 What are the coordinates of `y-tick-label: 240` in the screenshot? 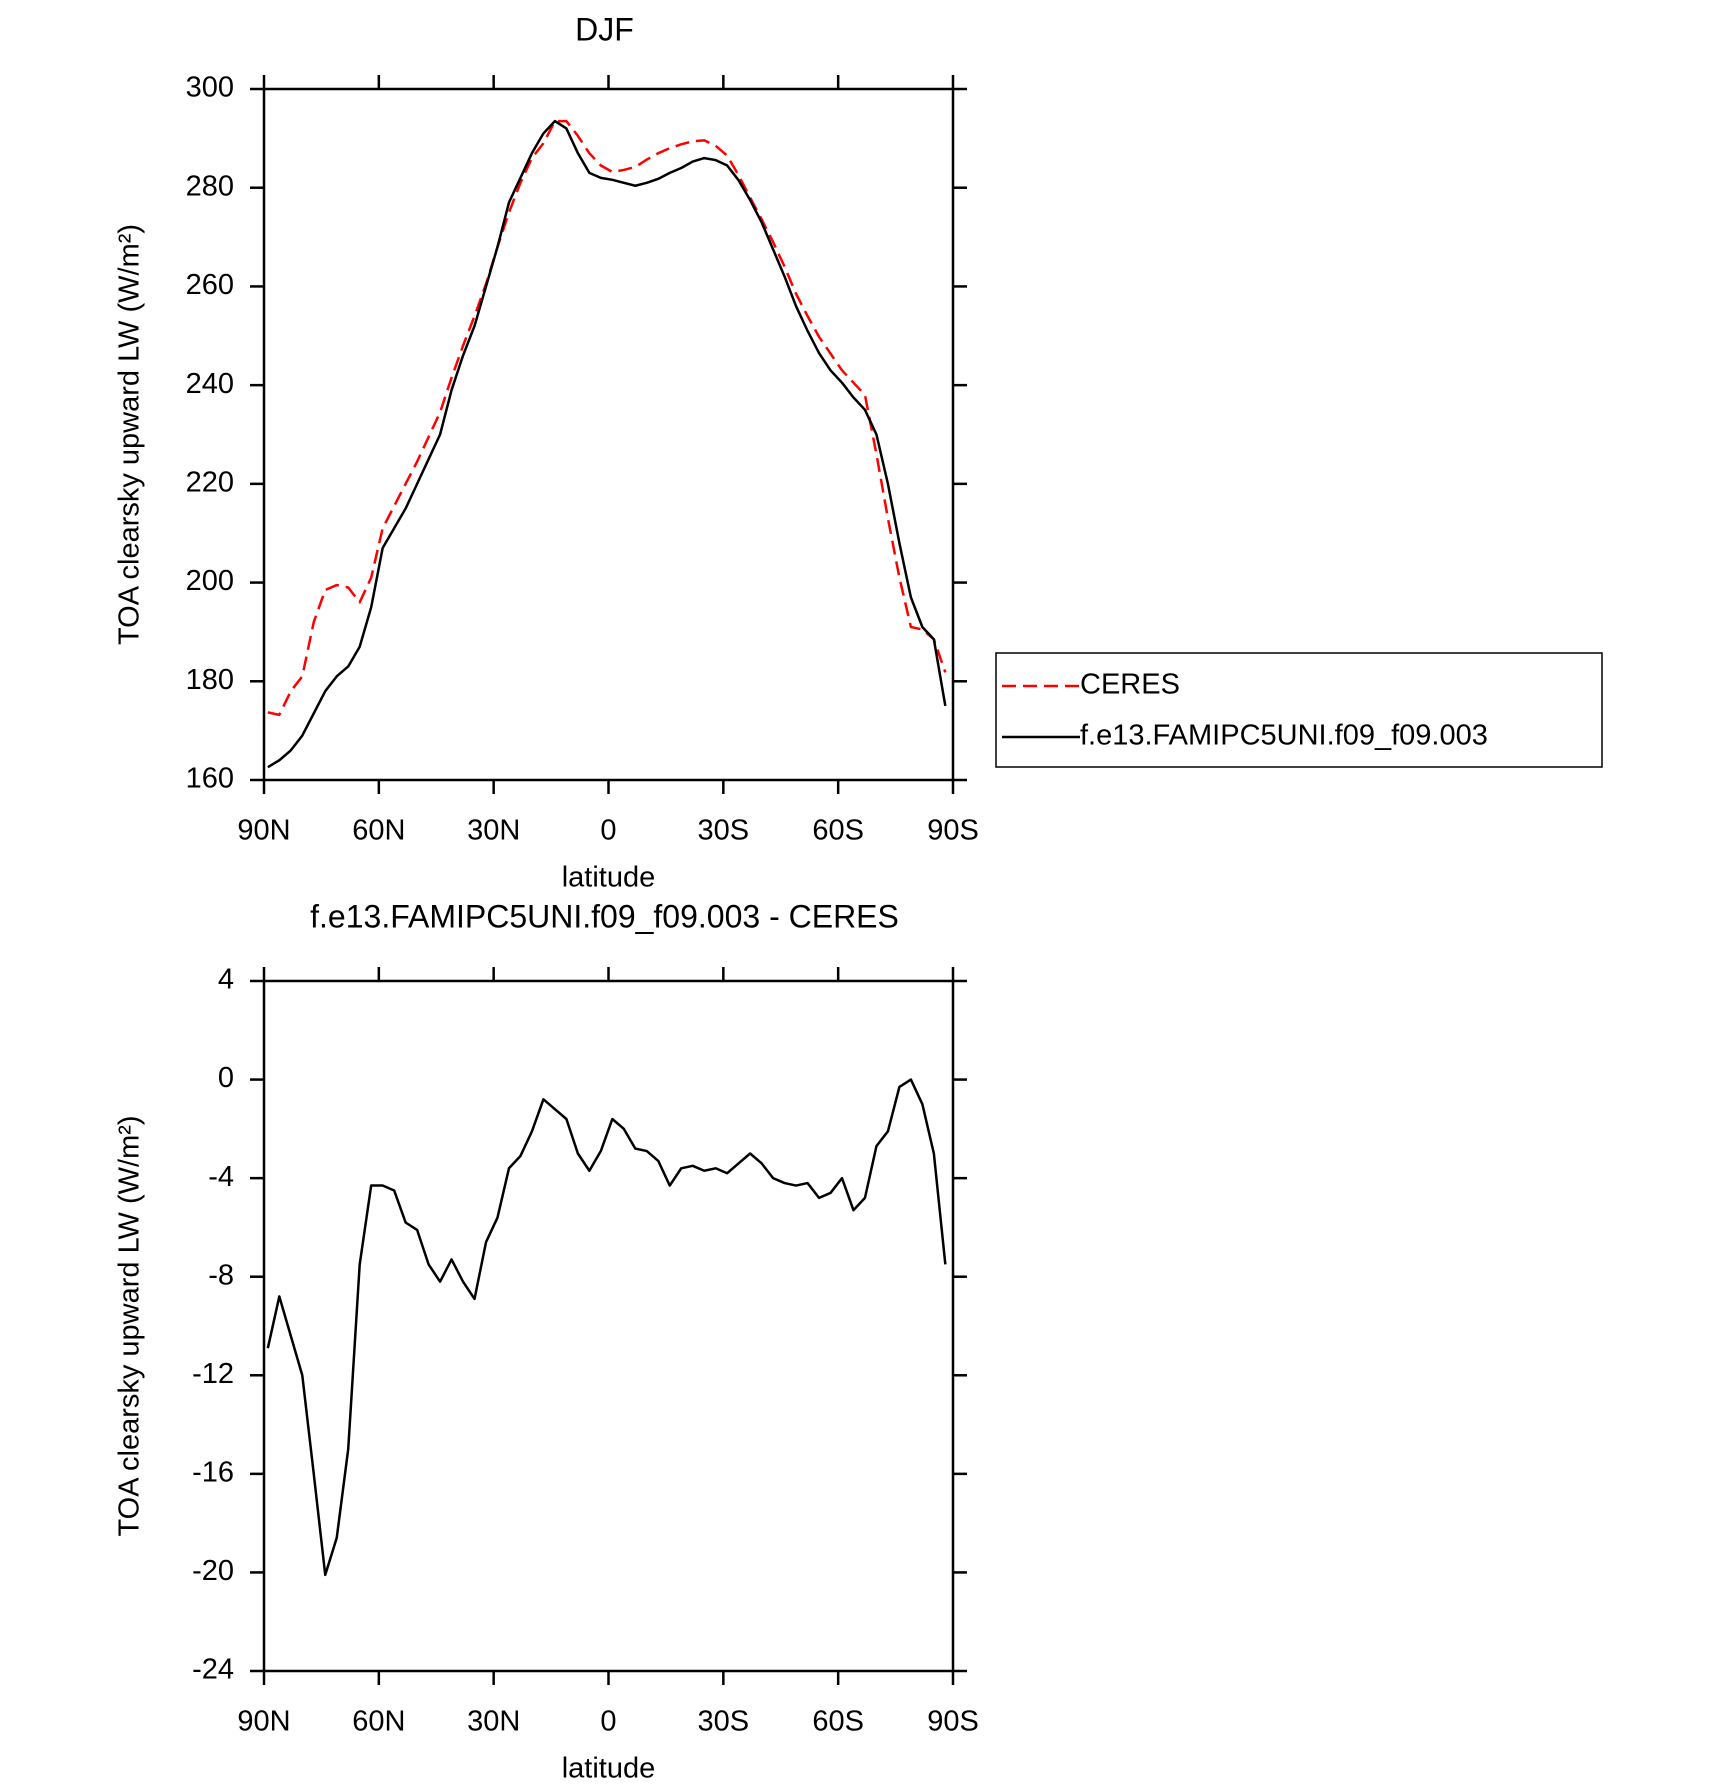 It's located at (210, 384).